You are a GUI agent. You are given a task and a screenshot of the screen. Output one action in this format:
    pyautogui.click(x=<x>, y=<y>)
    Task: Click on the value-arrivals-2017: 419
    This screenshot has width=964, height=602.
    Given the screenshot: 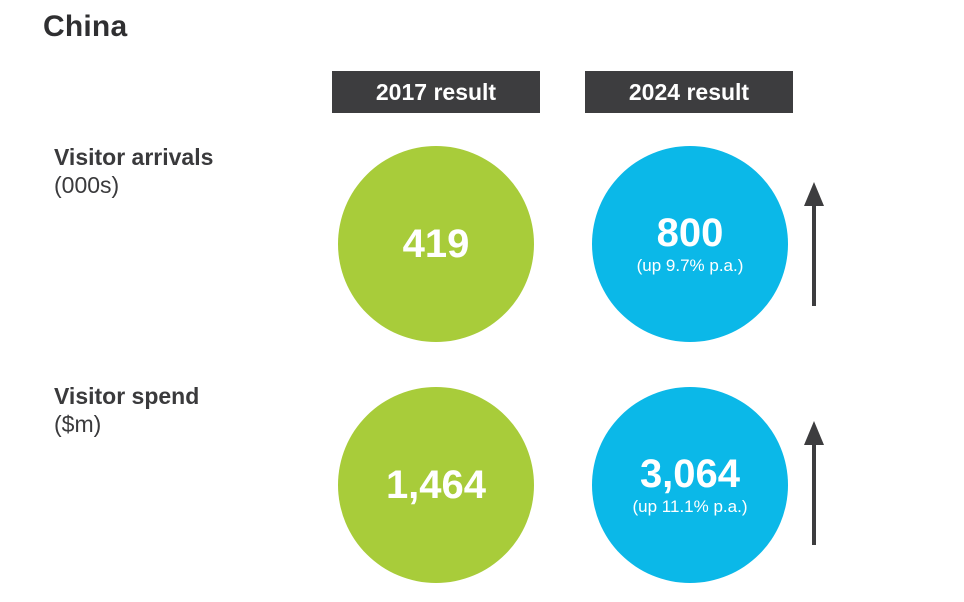 What is the action you would take?
    pyautogui.click(x=436, y=244)
    